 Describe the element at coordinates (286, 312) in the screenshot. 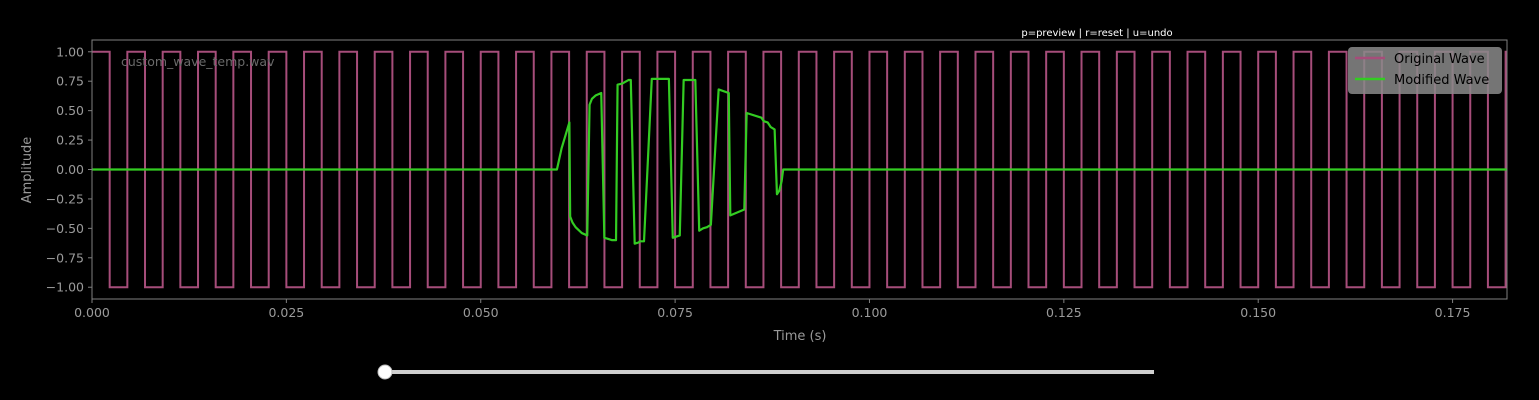

I see `x-tick-label: 0.025` at that location.